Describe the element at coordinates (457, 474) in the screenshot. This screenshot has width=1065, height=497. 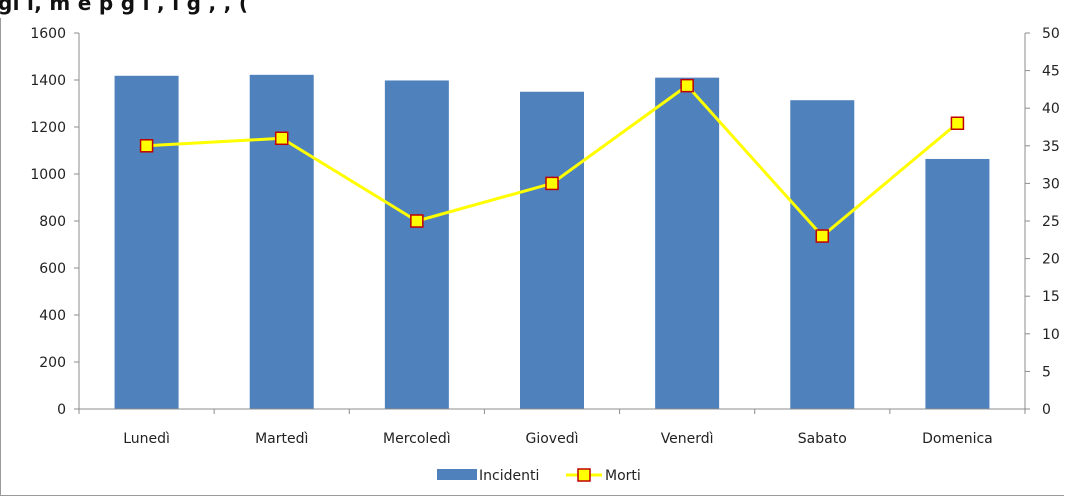
I see `legend-swatch-incidenti` at that location.